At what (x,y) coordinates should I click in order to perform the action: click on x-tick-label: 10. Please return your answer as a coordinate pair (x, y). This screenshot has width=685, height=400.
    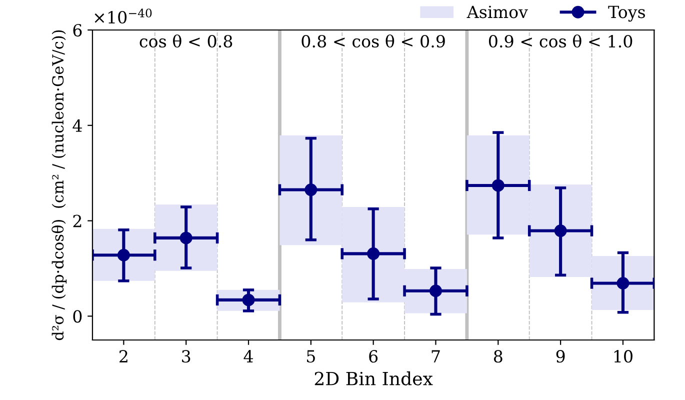
    Looking at the image, I should click on (623, 356).